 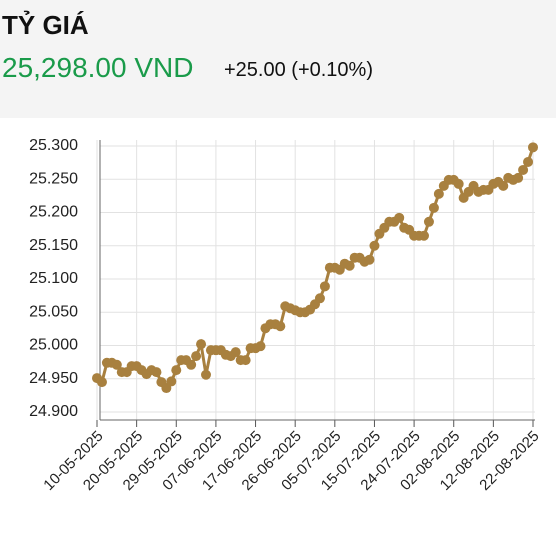 I want to click on y-tick-label: 25.200, so click(x=53, y=212).